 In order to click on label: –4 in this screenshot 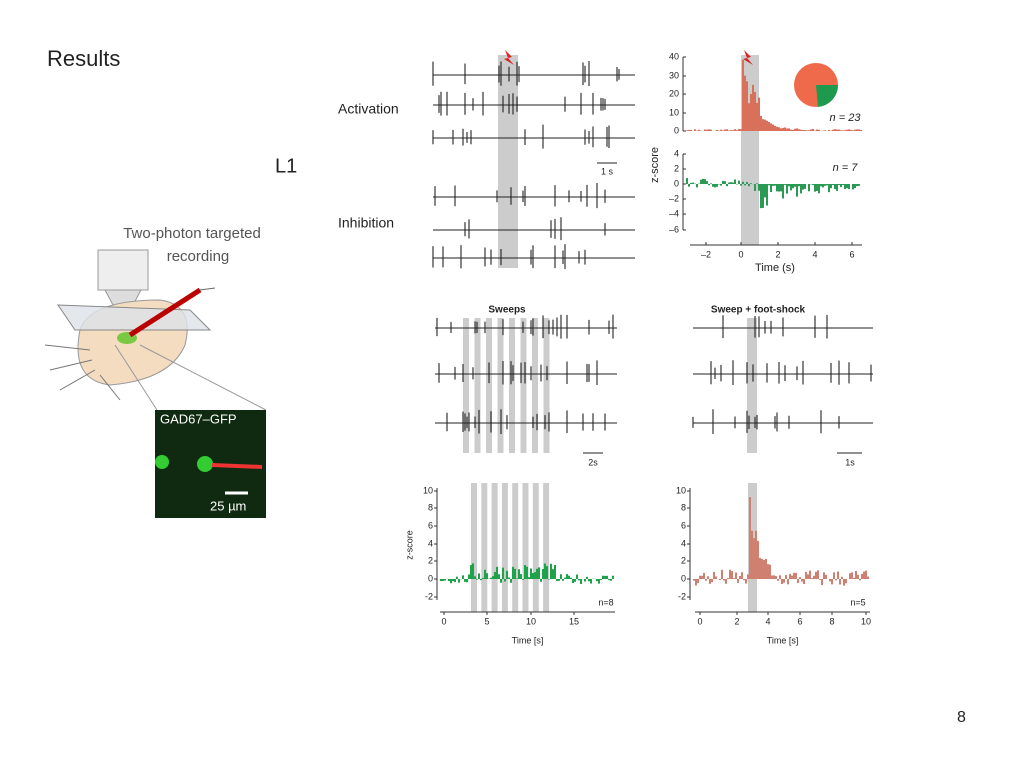, I will do `click(674, 213)`.